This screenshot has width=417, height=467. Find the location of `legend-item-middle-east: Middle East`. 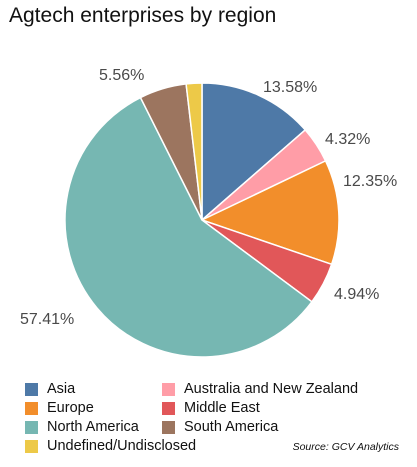

legend-item-middle-east: Middle East is located at coordinates (211, 408).